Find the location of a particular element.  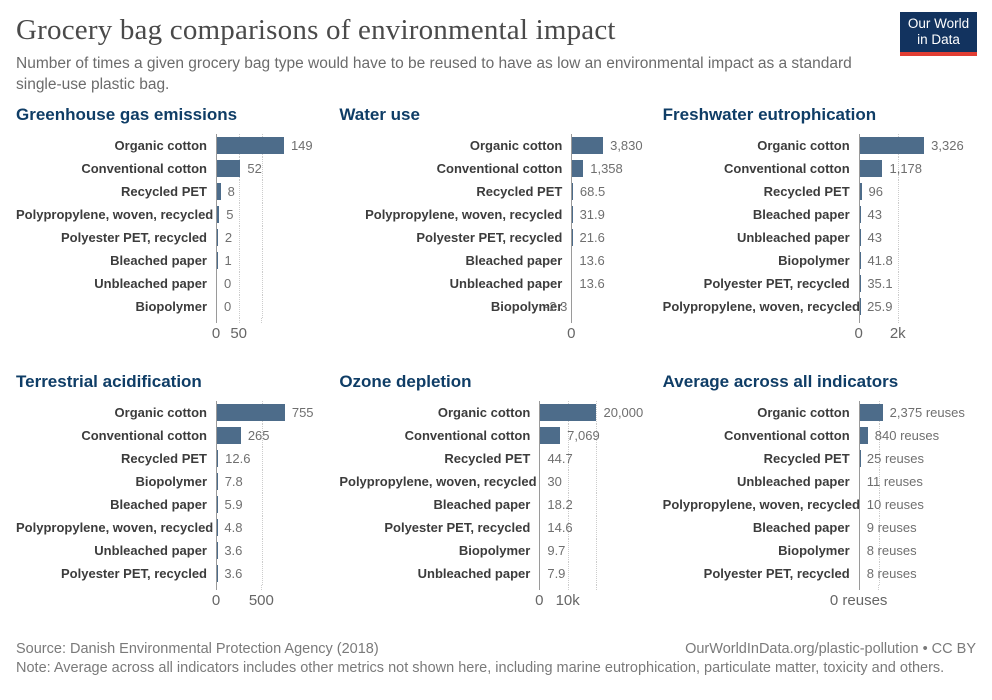

bar-row: Recycled PET 8 is located at coordinates (172, 191).